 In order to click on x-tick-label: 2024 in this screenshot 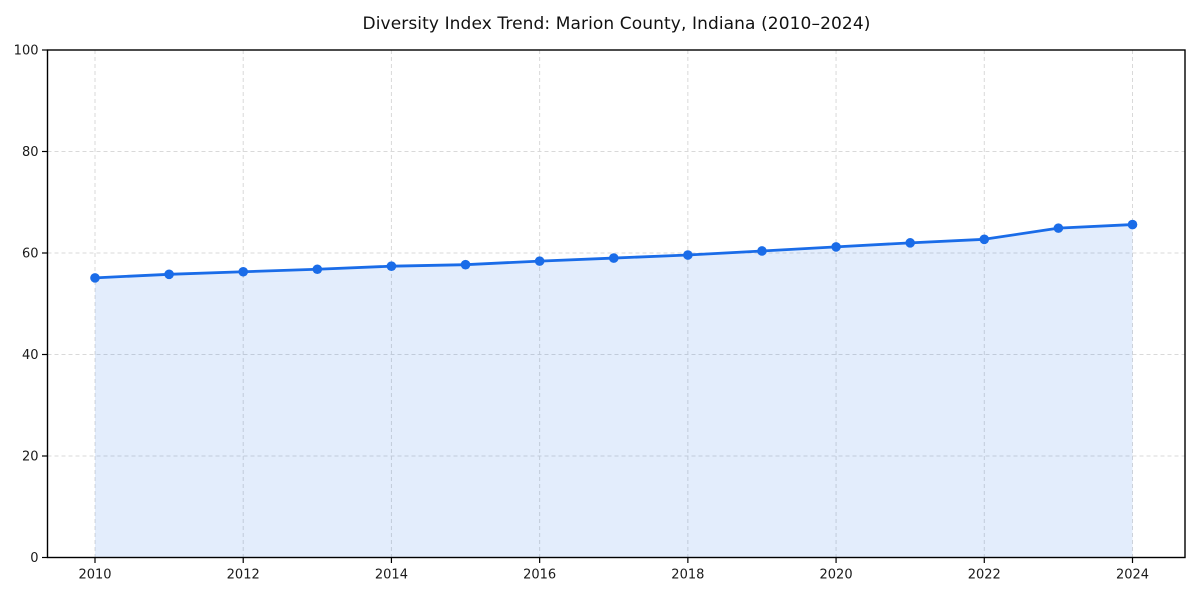, I will do `click(1132, 575)`.